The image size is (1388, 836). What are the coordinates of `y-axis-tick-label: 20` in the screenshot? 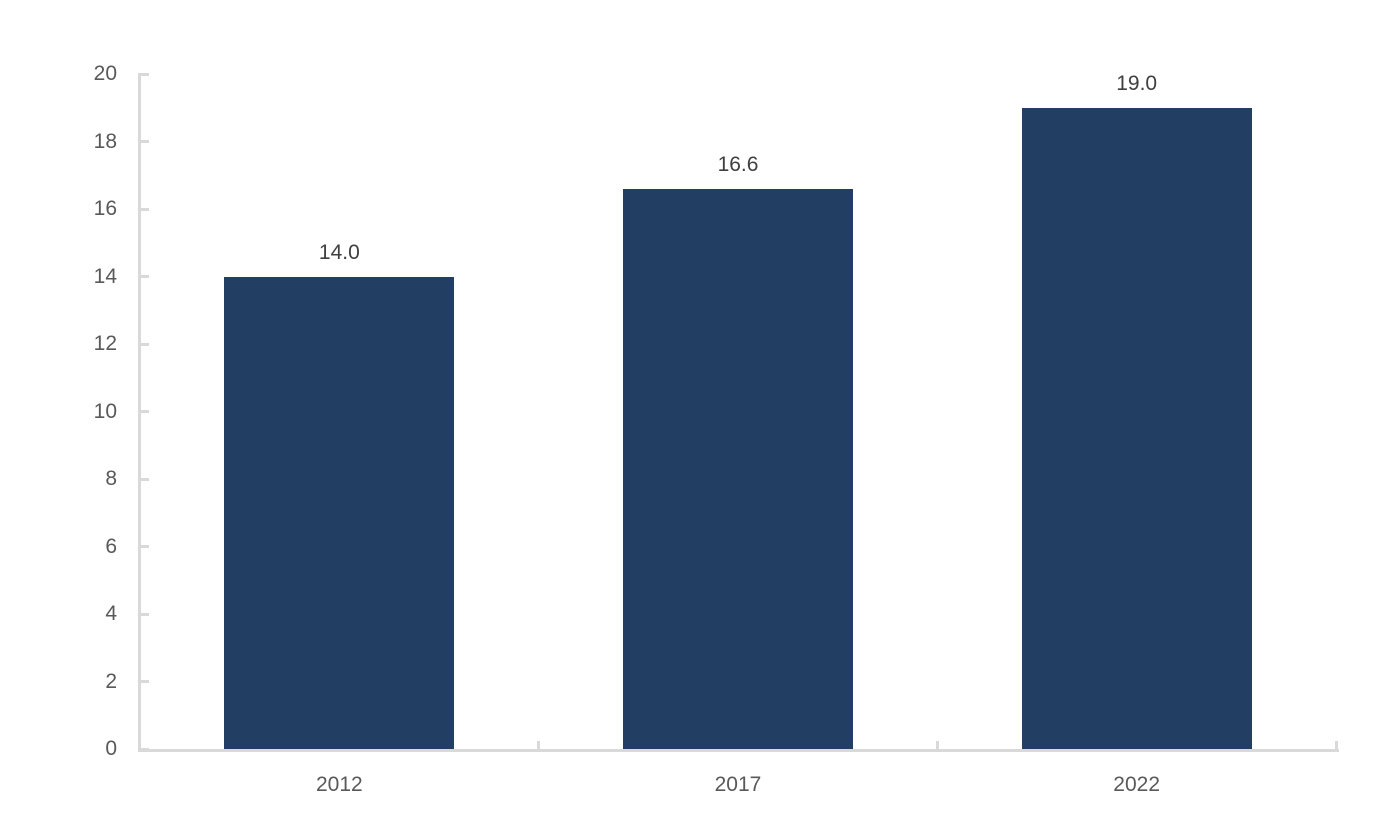 It's located at (105, 73).